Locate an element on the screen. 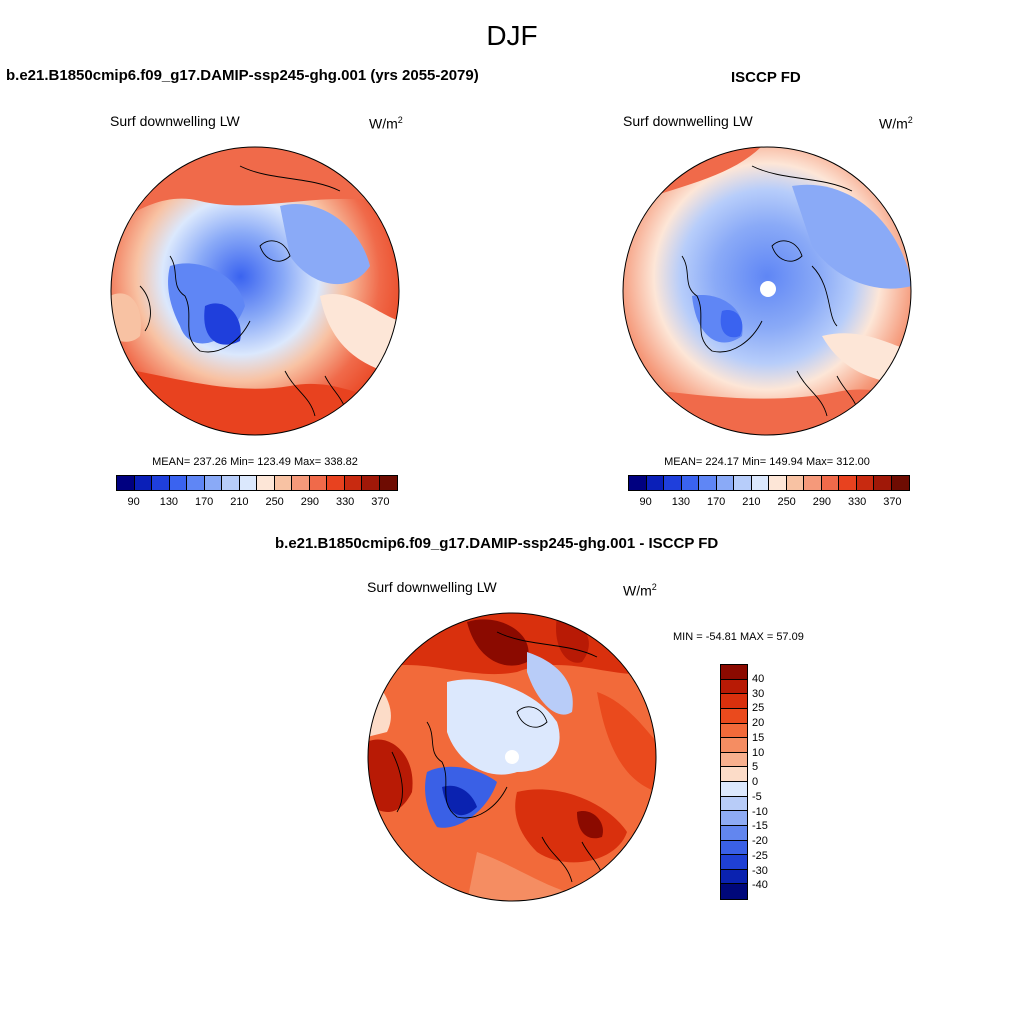 The height and width of the screenshot is (1024, 1024). colorbar-tick-label: 25 is located at coordinates (758, 708).